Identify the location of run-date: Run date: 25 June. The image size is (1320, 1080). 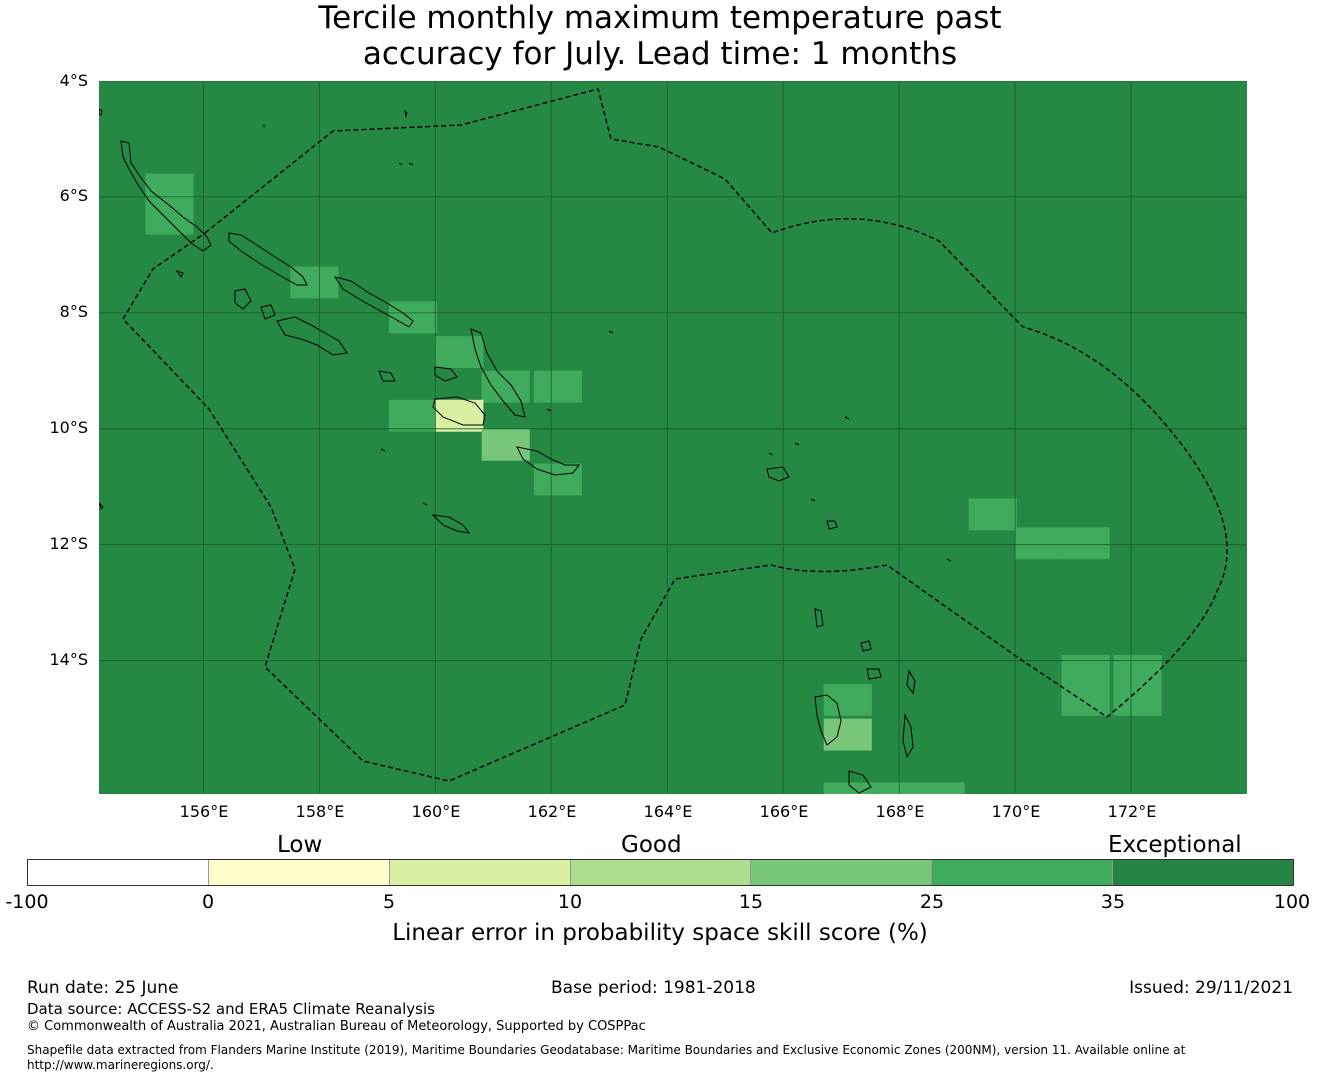
(103, 988).